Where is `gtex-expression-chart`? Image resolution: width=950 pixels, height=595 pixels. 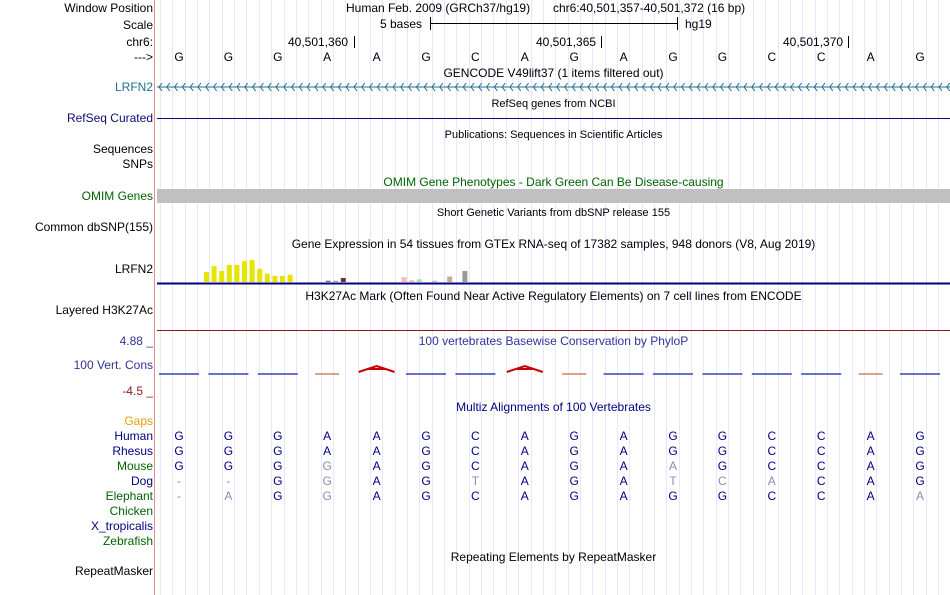 gtex-expression-chart is located at coordinates (553, 269).